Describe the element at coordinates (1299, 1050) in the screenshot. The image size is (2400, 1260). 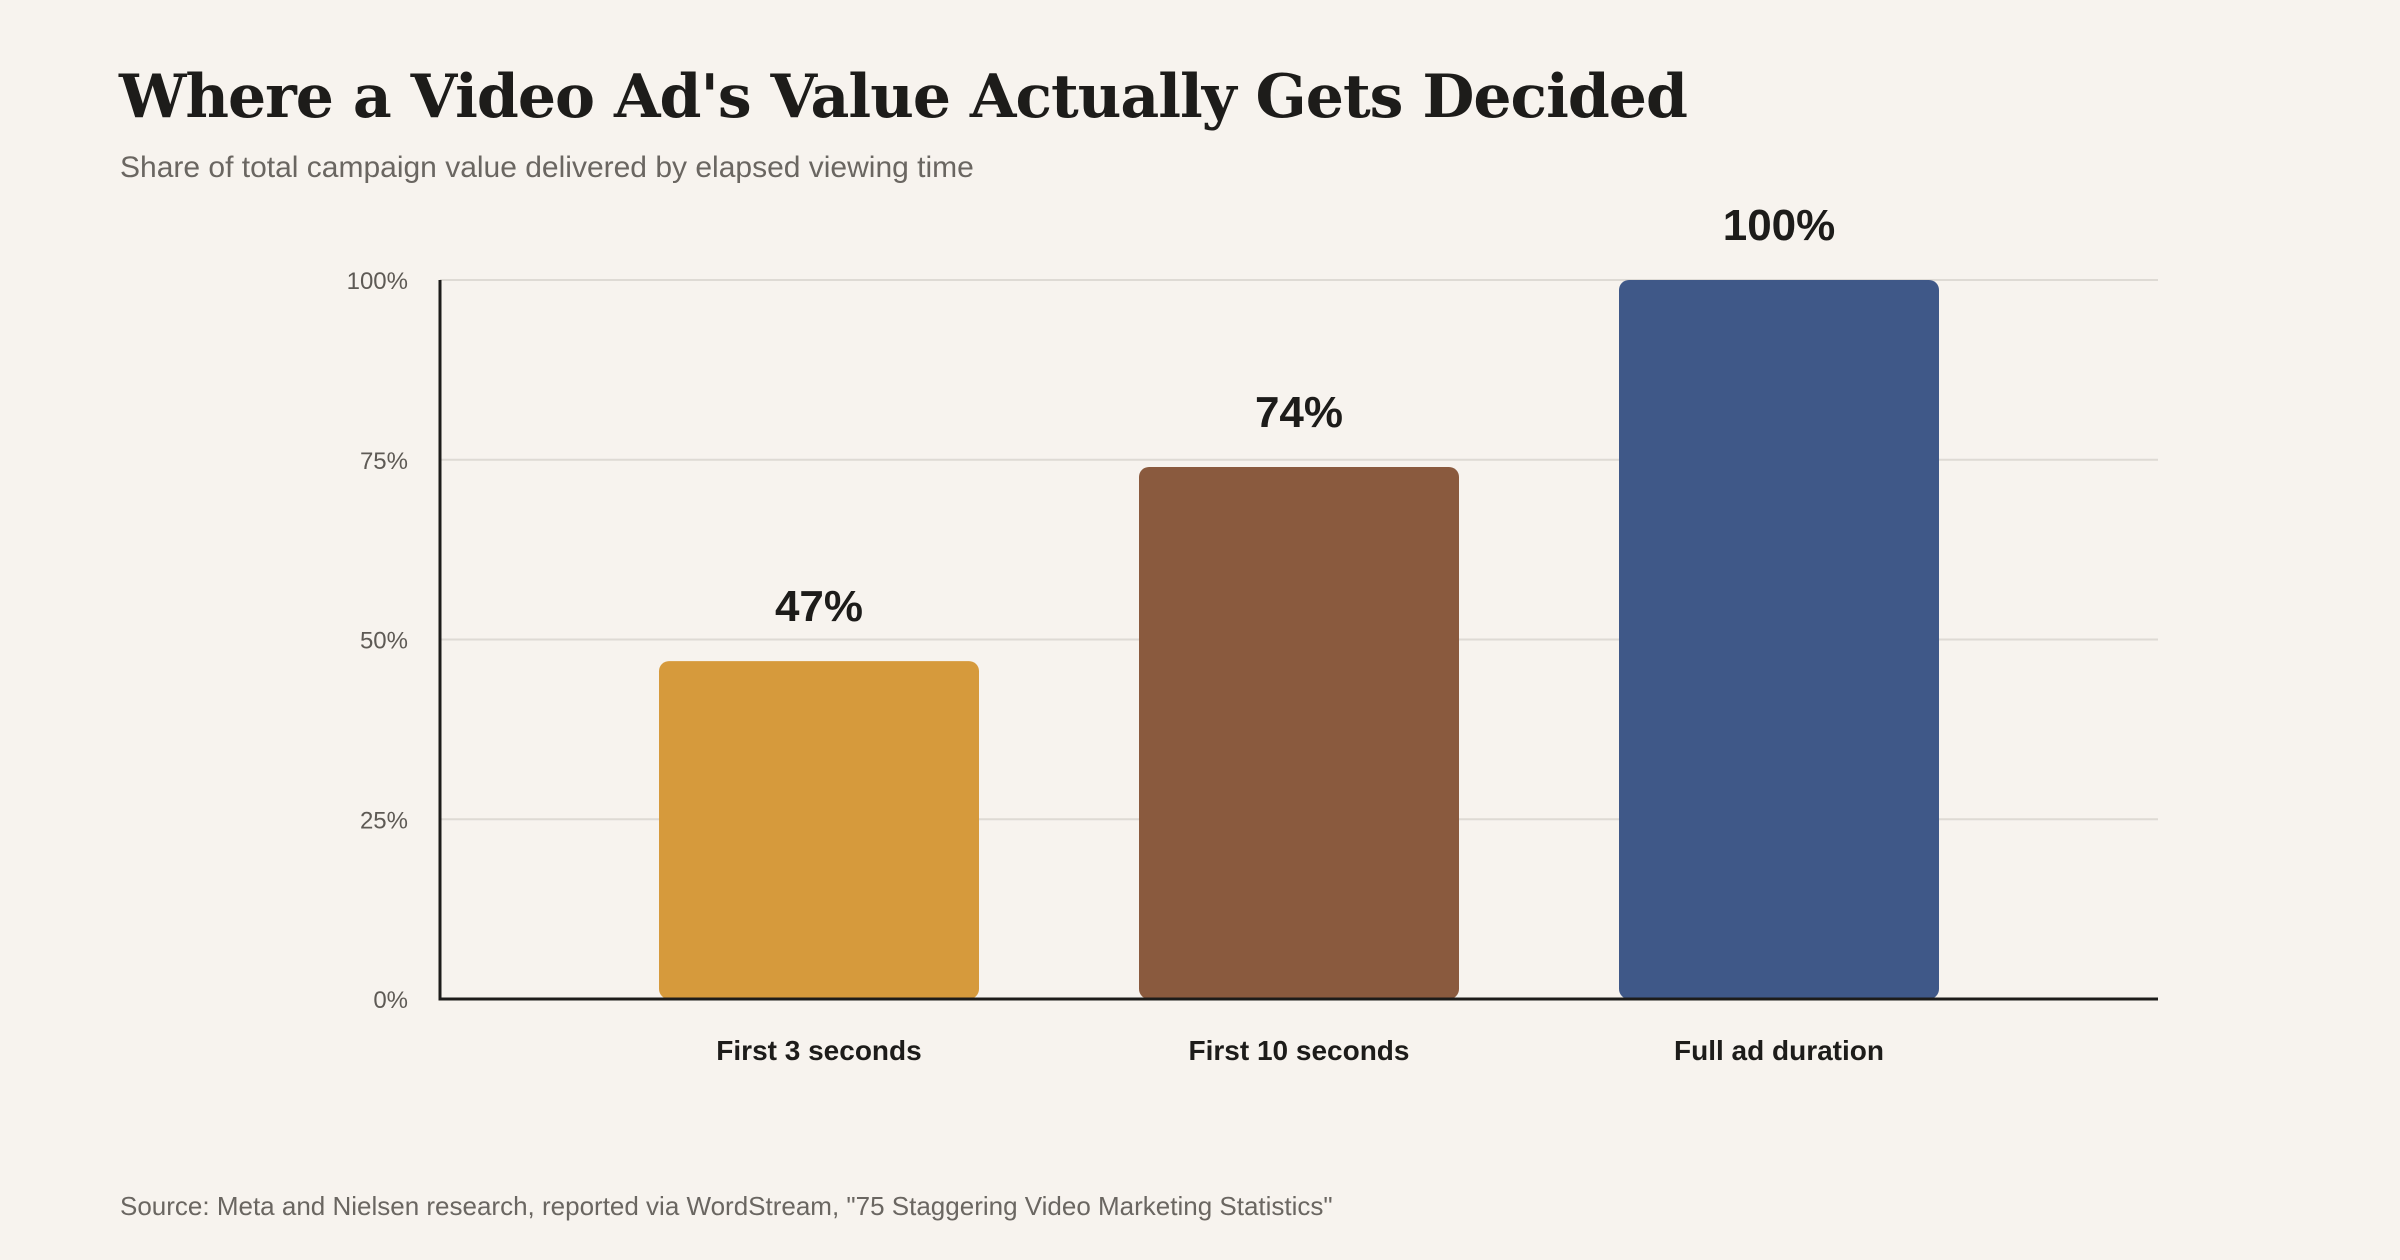
I see `x-category-label: First 10 seconds` at that location.